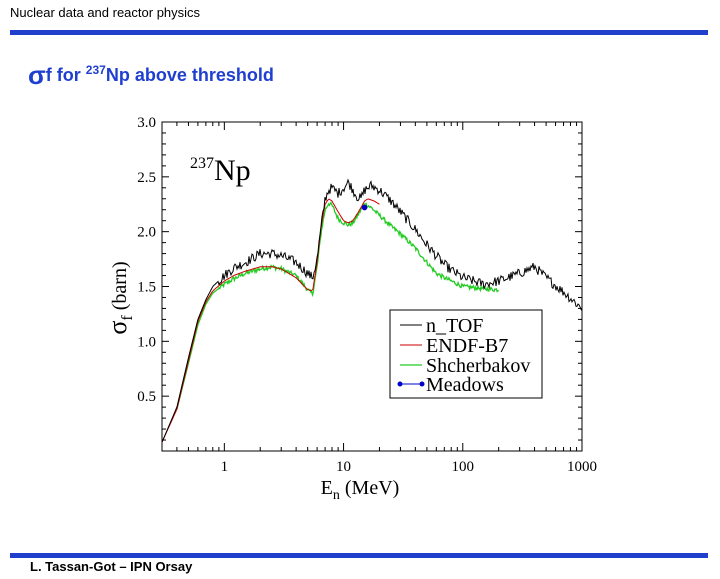 This screenshot has width=720, height=579. Describe the element at coordinates (478, 366) in the screenshot. I see `legend-label-shcherbakov: Shcherbakov` at that location.